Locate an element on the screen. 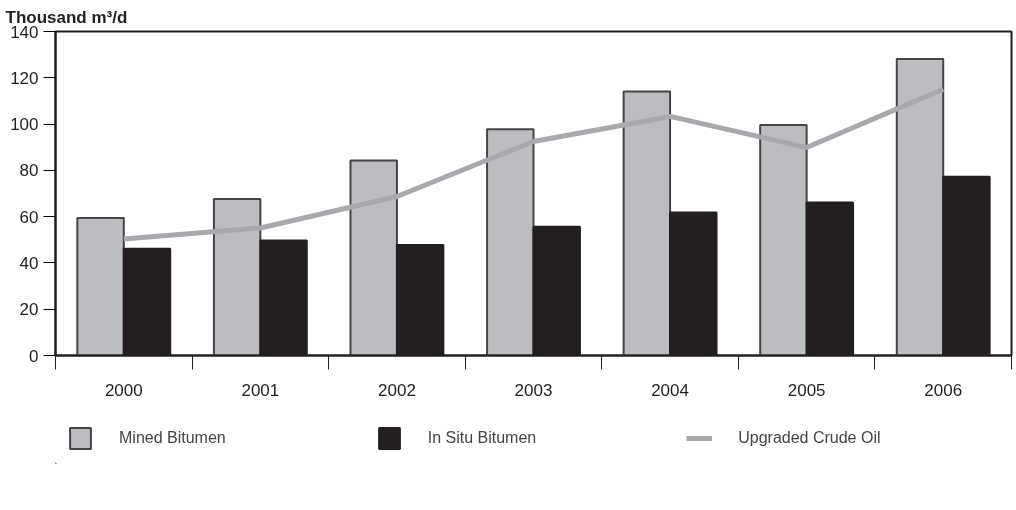  y-tick-label: 80 is located at coordinates (29, 171).